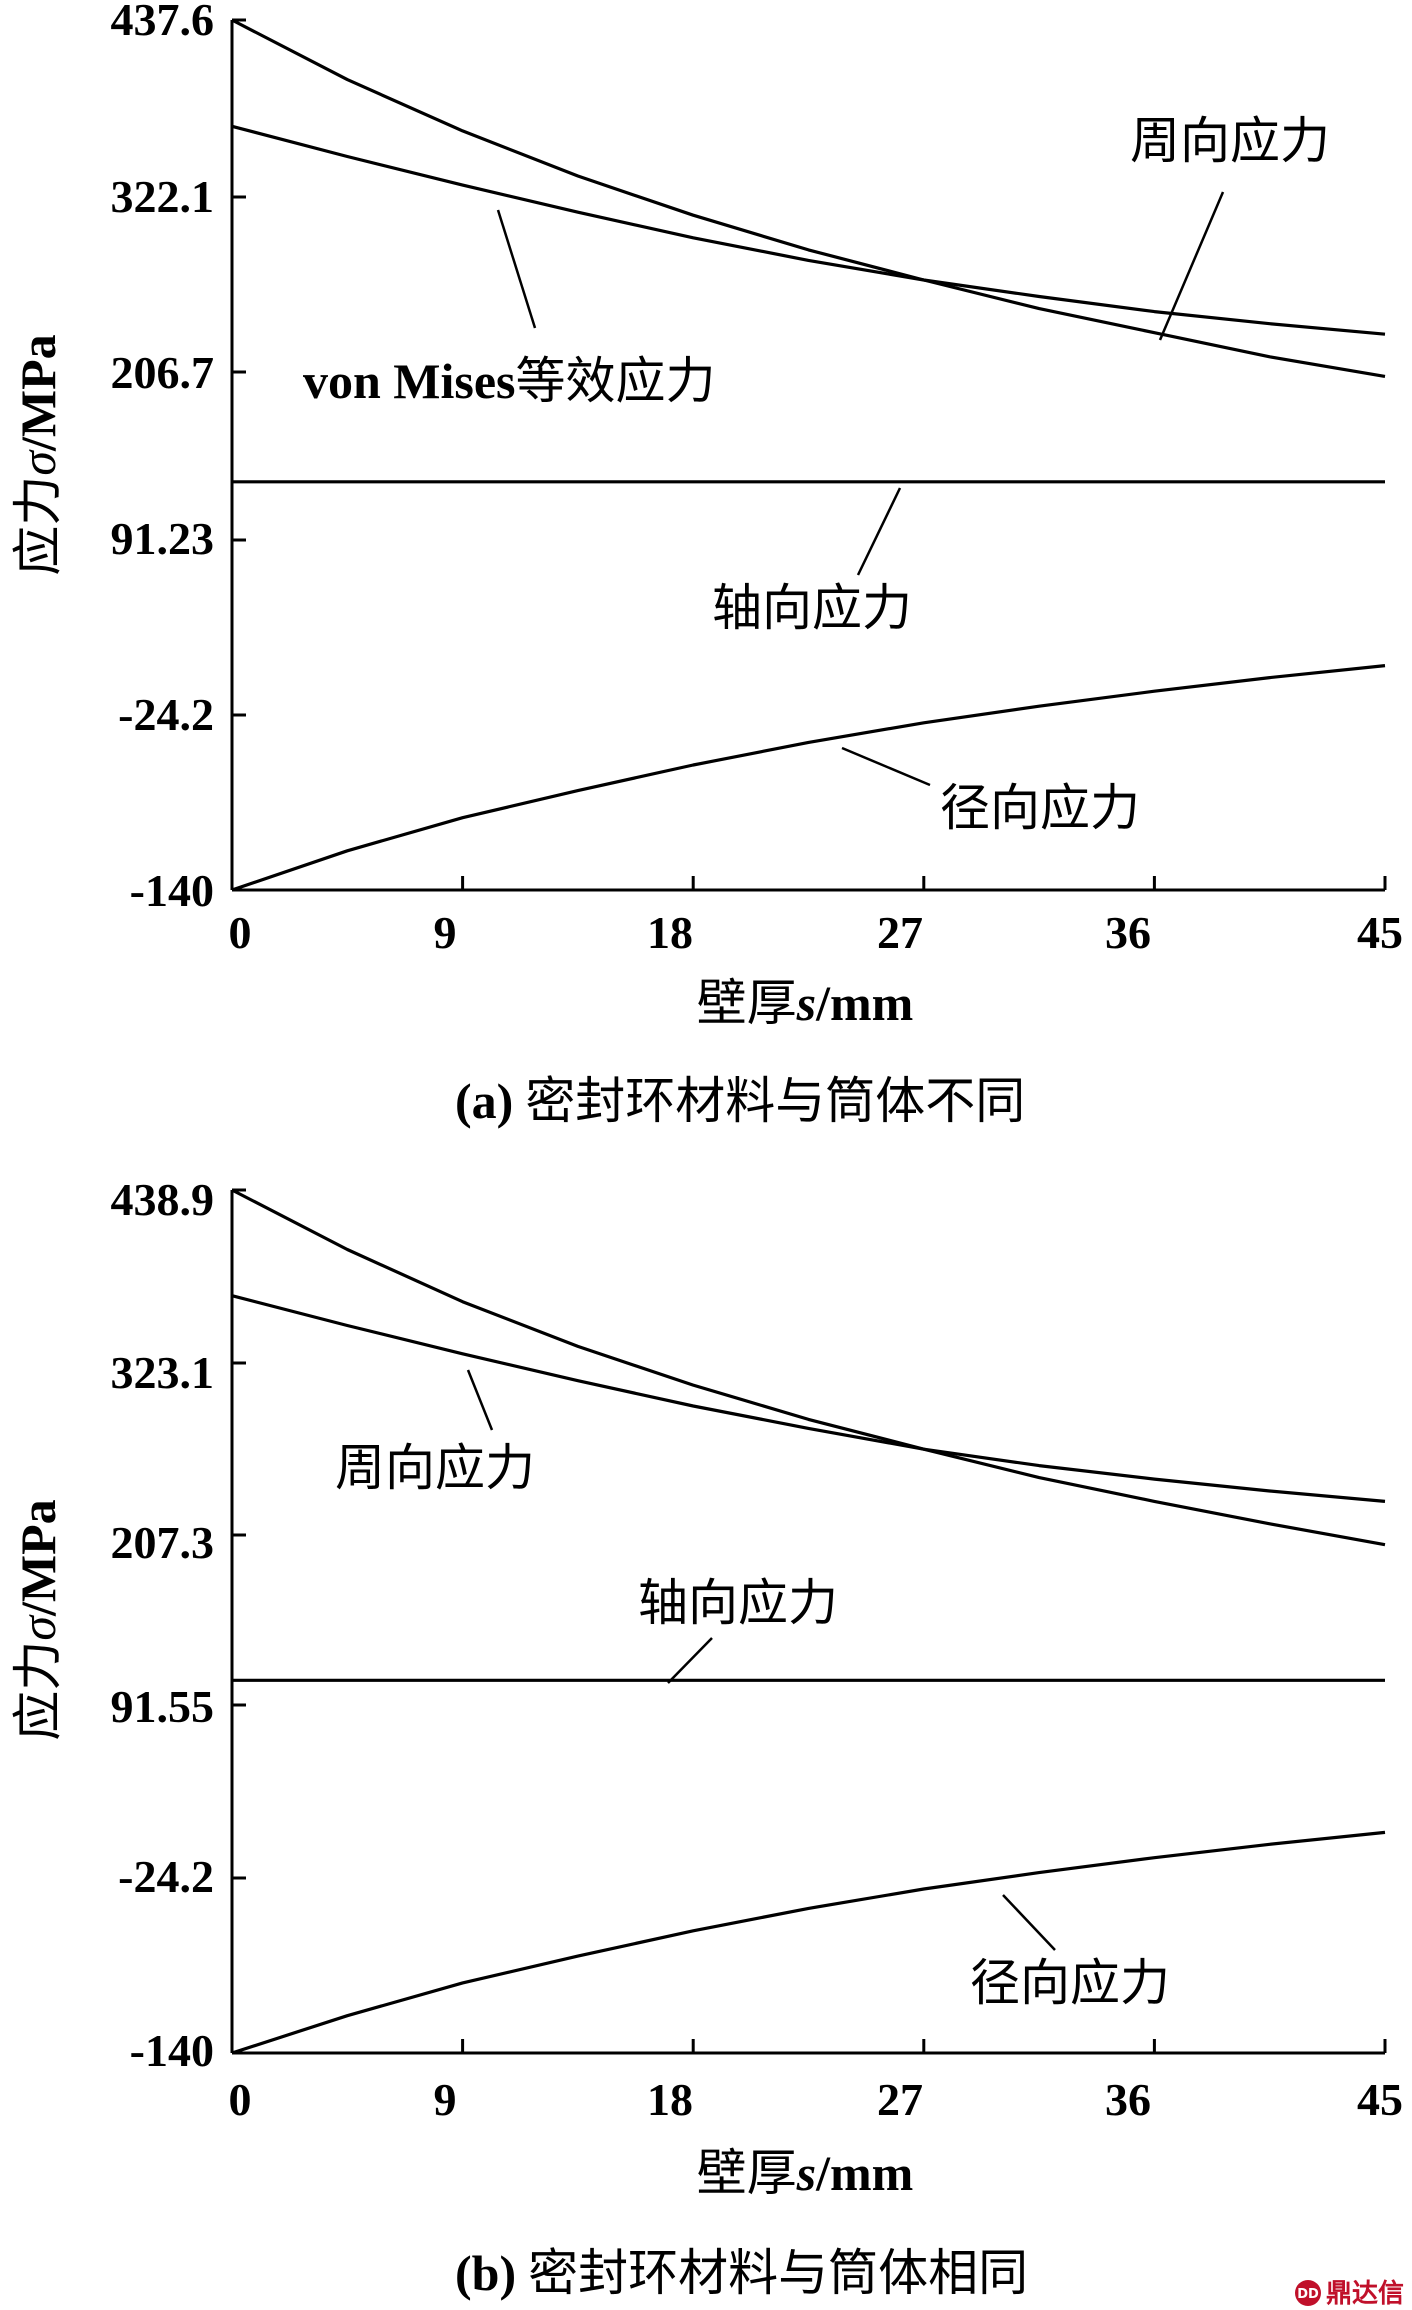 This screenshot has width=1412, height=2310. What do you see at coordinates (485, 2273) in the screenshot?
I see `caption-prefix: (b)` at bounding box center [485, 2273].